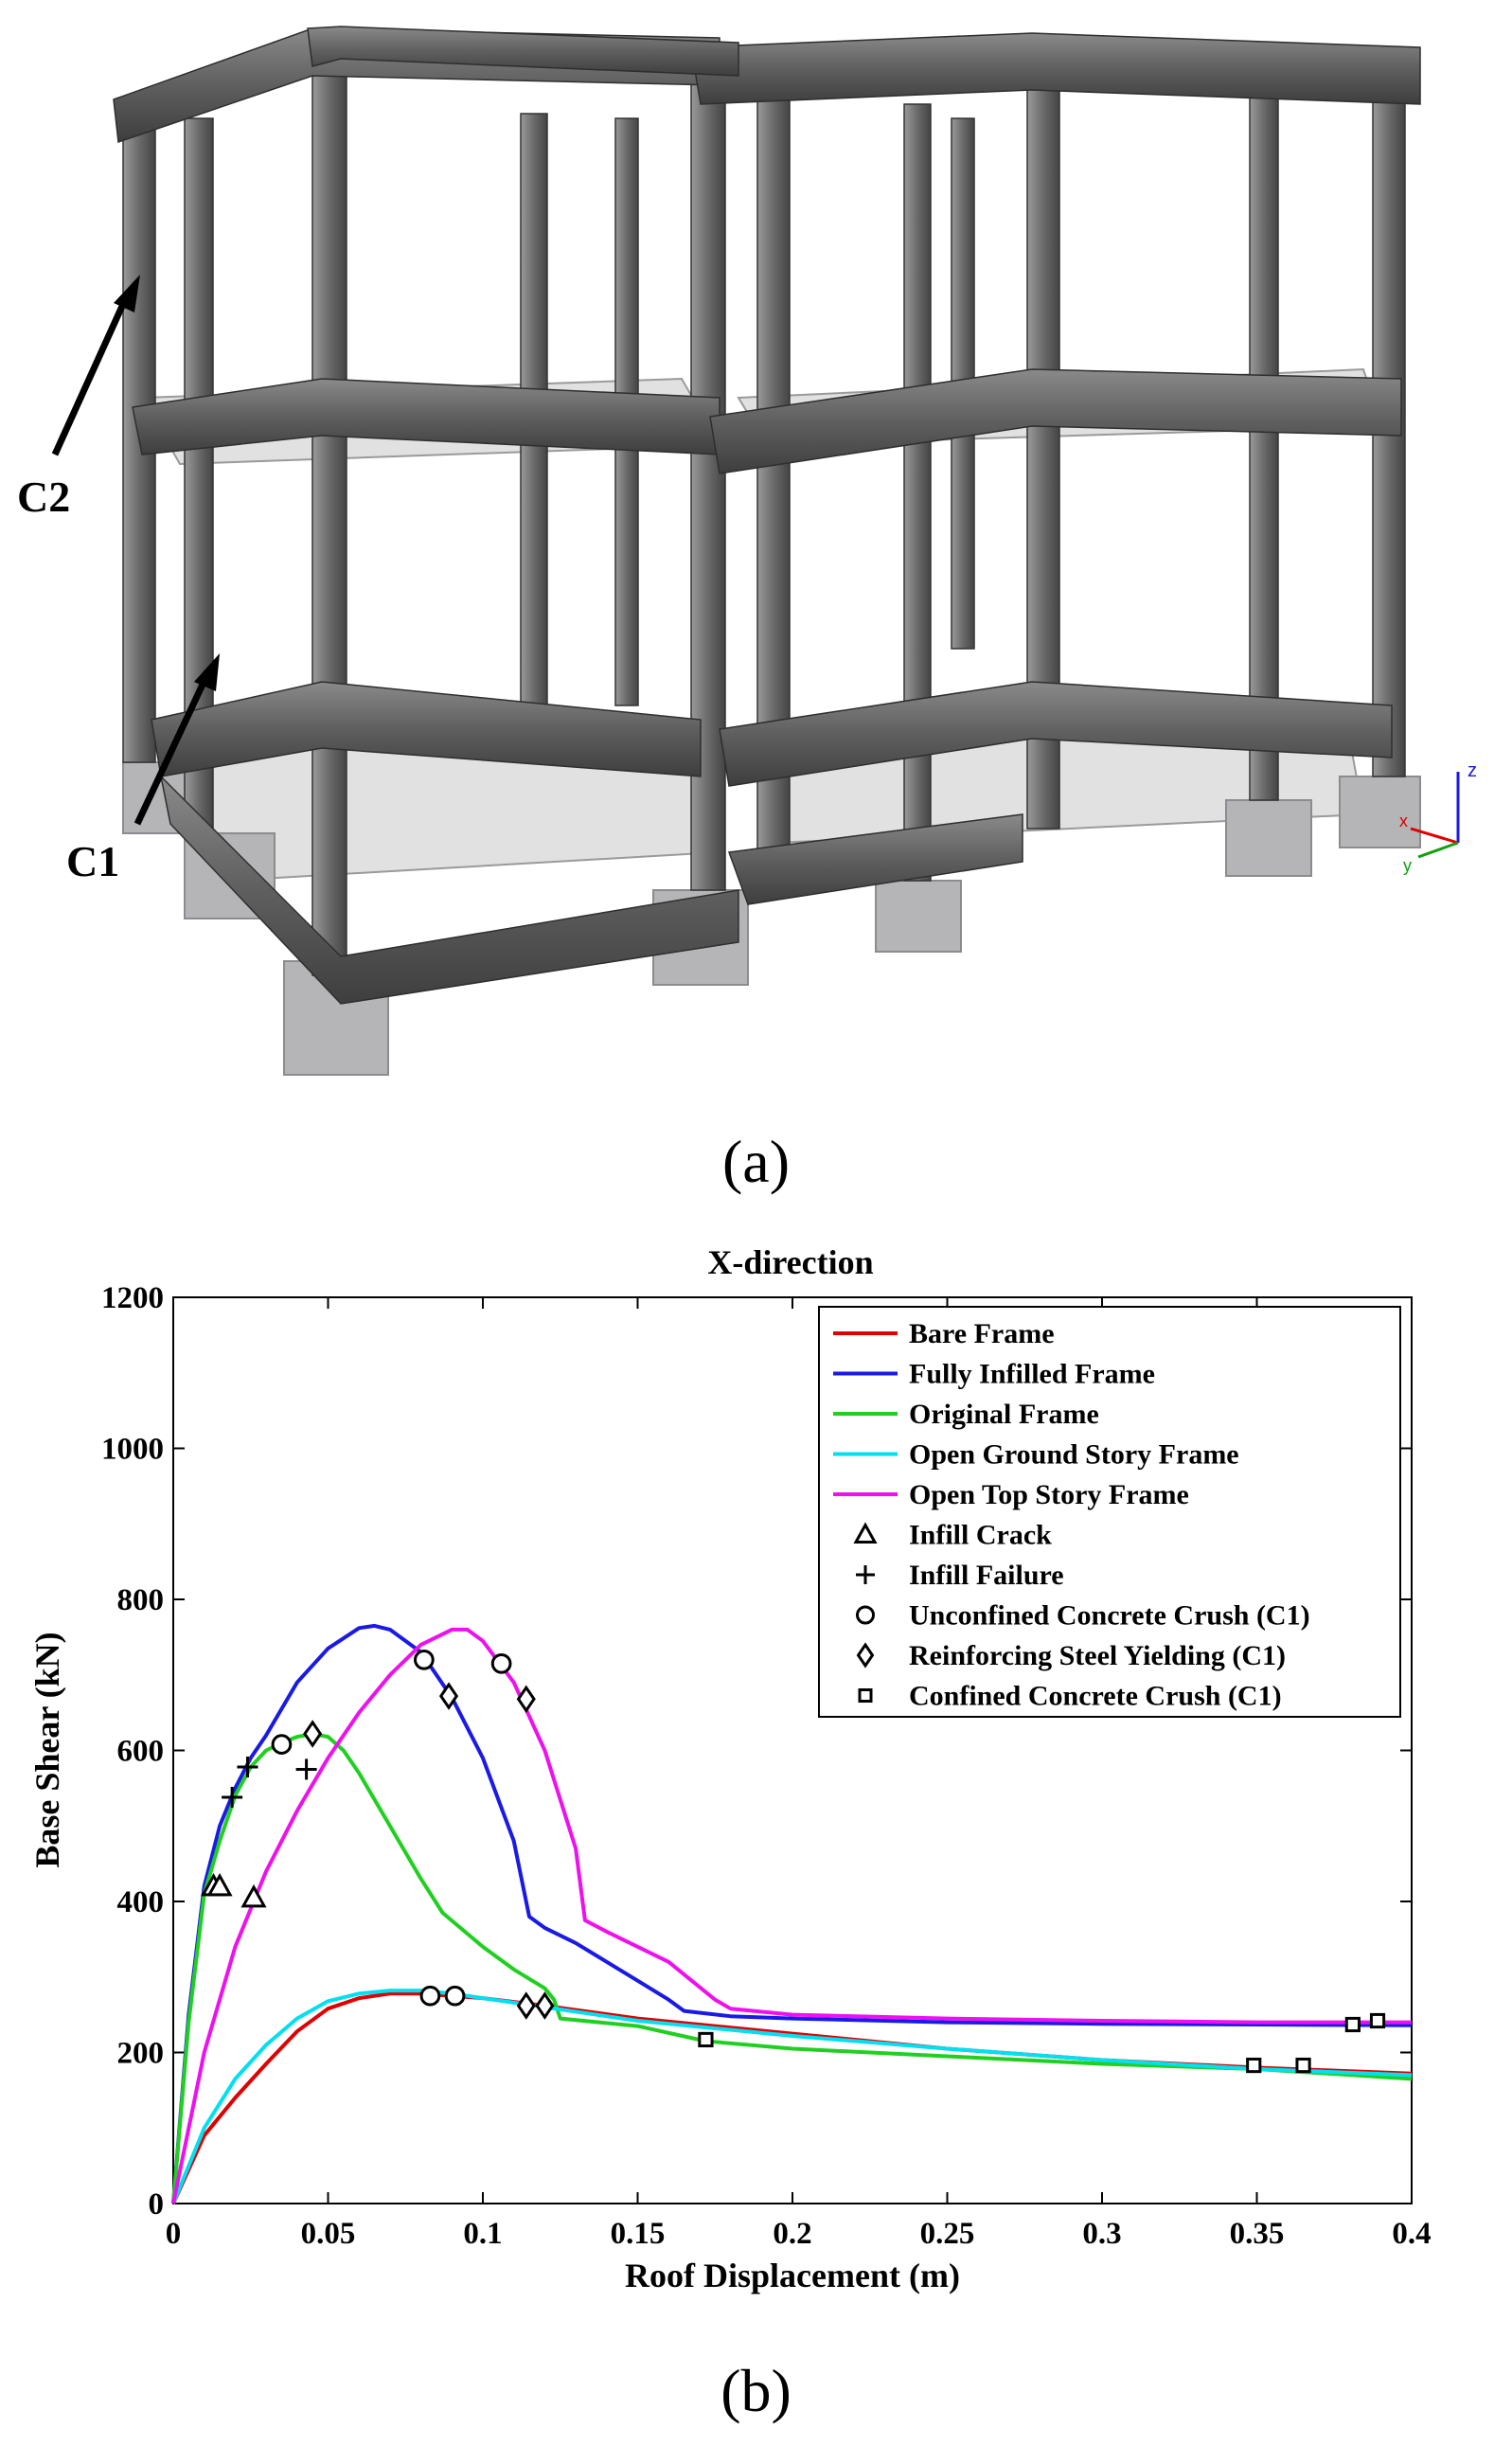  I want to click on legend-label: Reinforcing Steel Yielding (C1), so click(1097, 1655).